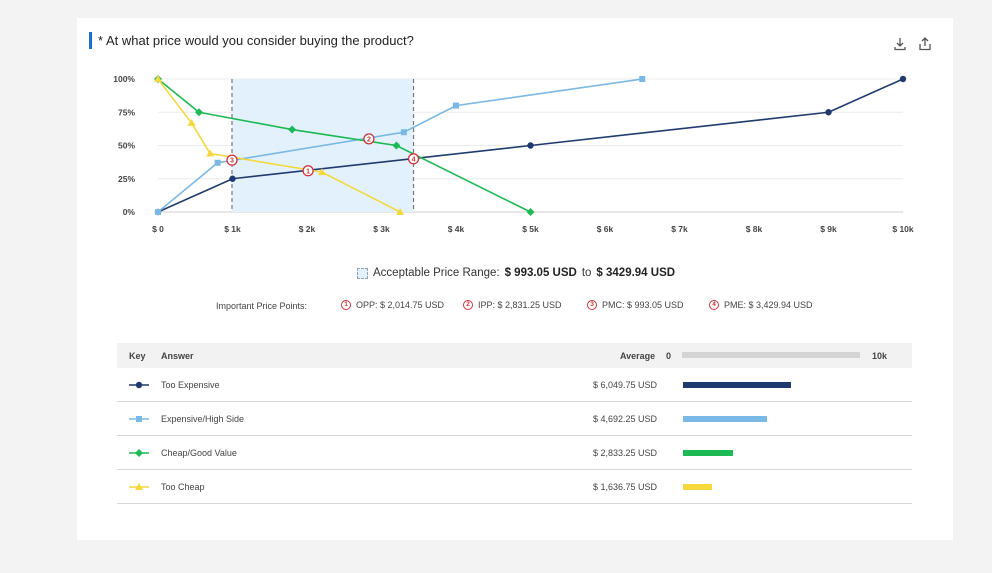  What do you see at coordinates (514, 355) in the screenshot?
I see `table-header: Key Answer Average 0 10k` at bounding box center [514, 355].